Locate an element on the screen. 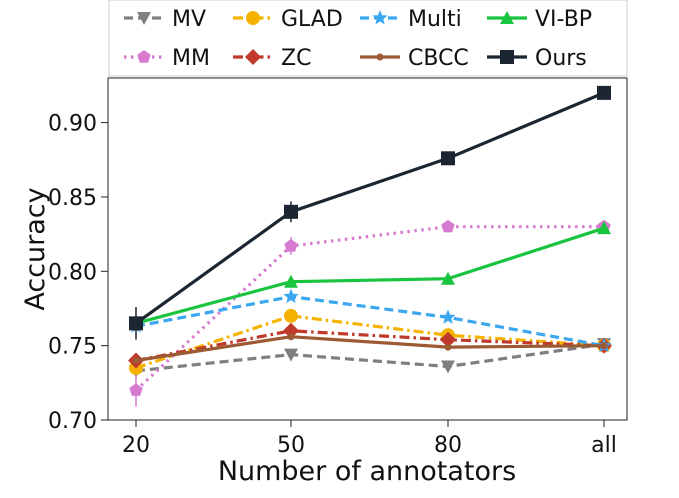 The width and height of the screenshot is (679, 498). x-tick-label: 80 is located at coordinates (448, 445).